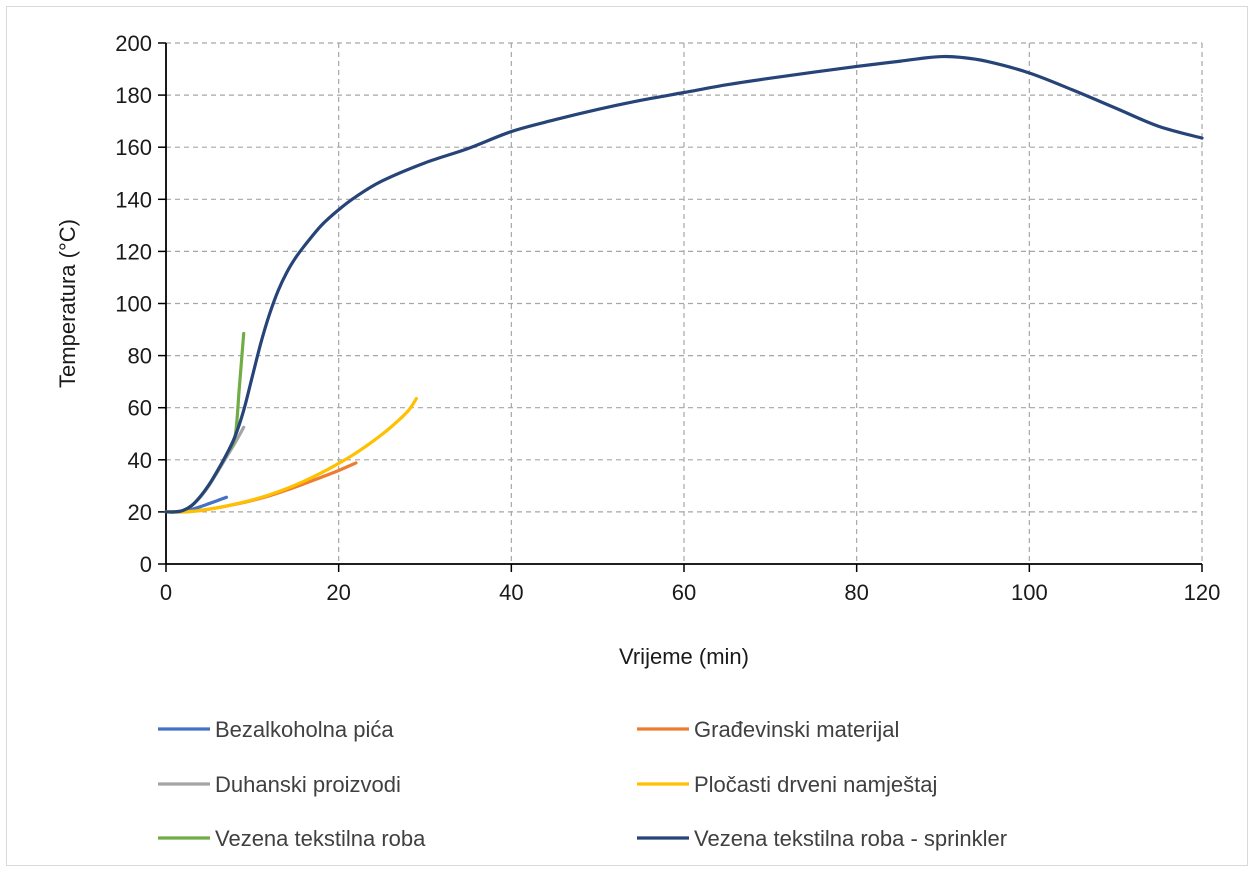 This screenshot has height=873, width=1255. What do you see at coordinates (140, 356) in the screenshot?
I see `y-tick-label: 80` at bounding box center [140, 356].